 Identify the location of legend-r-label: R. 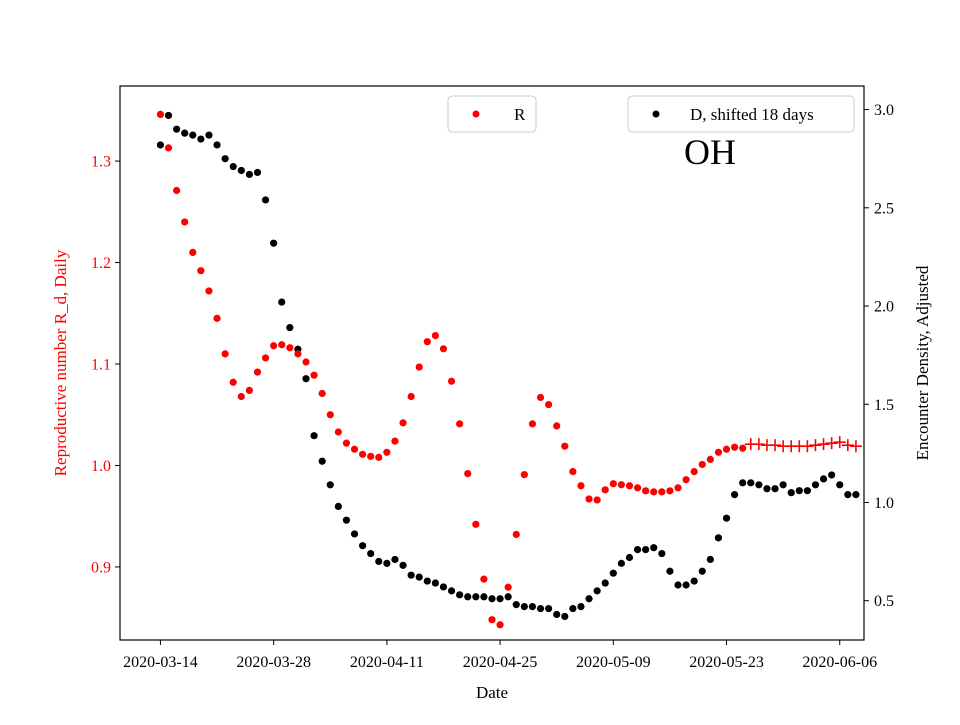
(520, 114).